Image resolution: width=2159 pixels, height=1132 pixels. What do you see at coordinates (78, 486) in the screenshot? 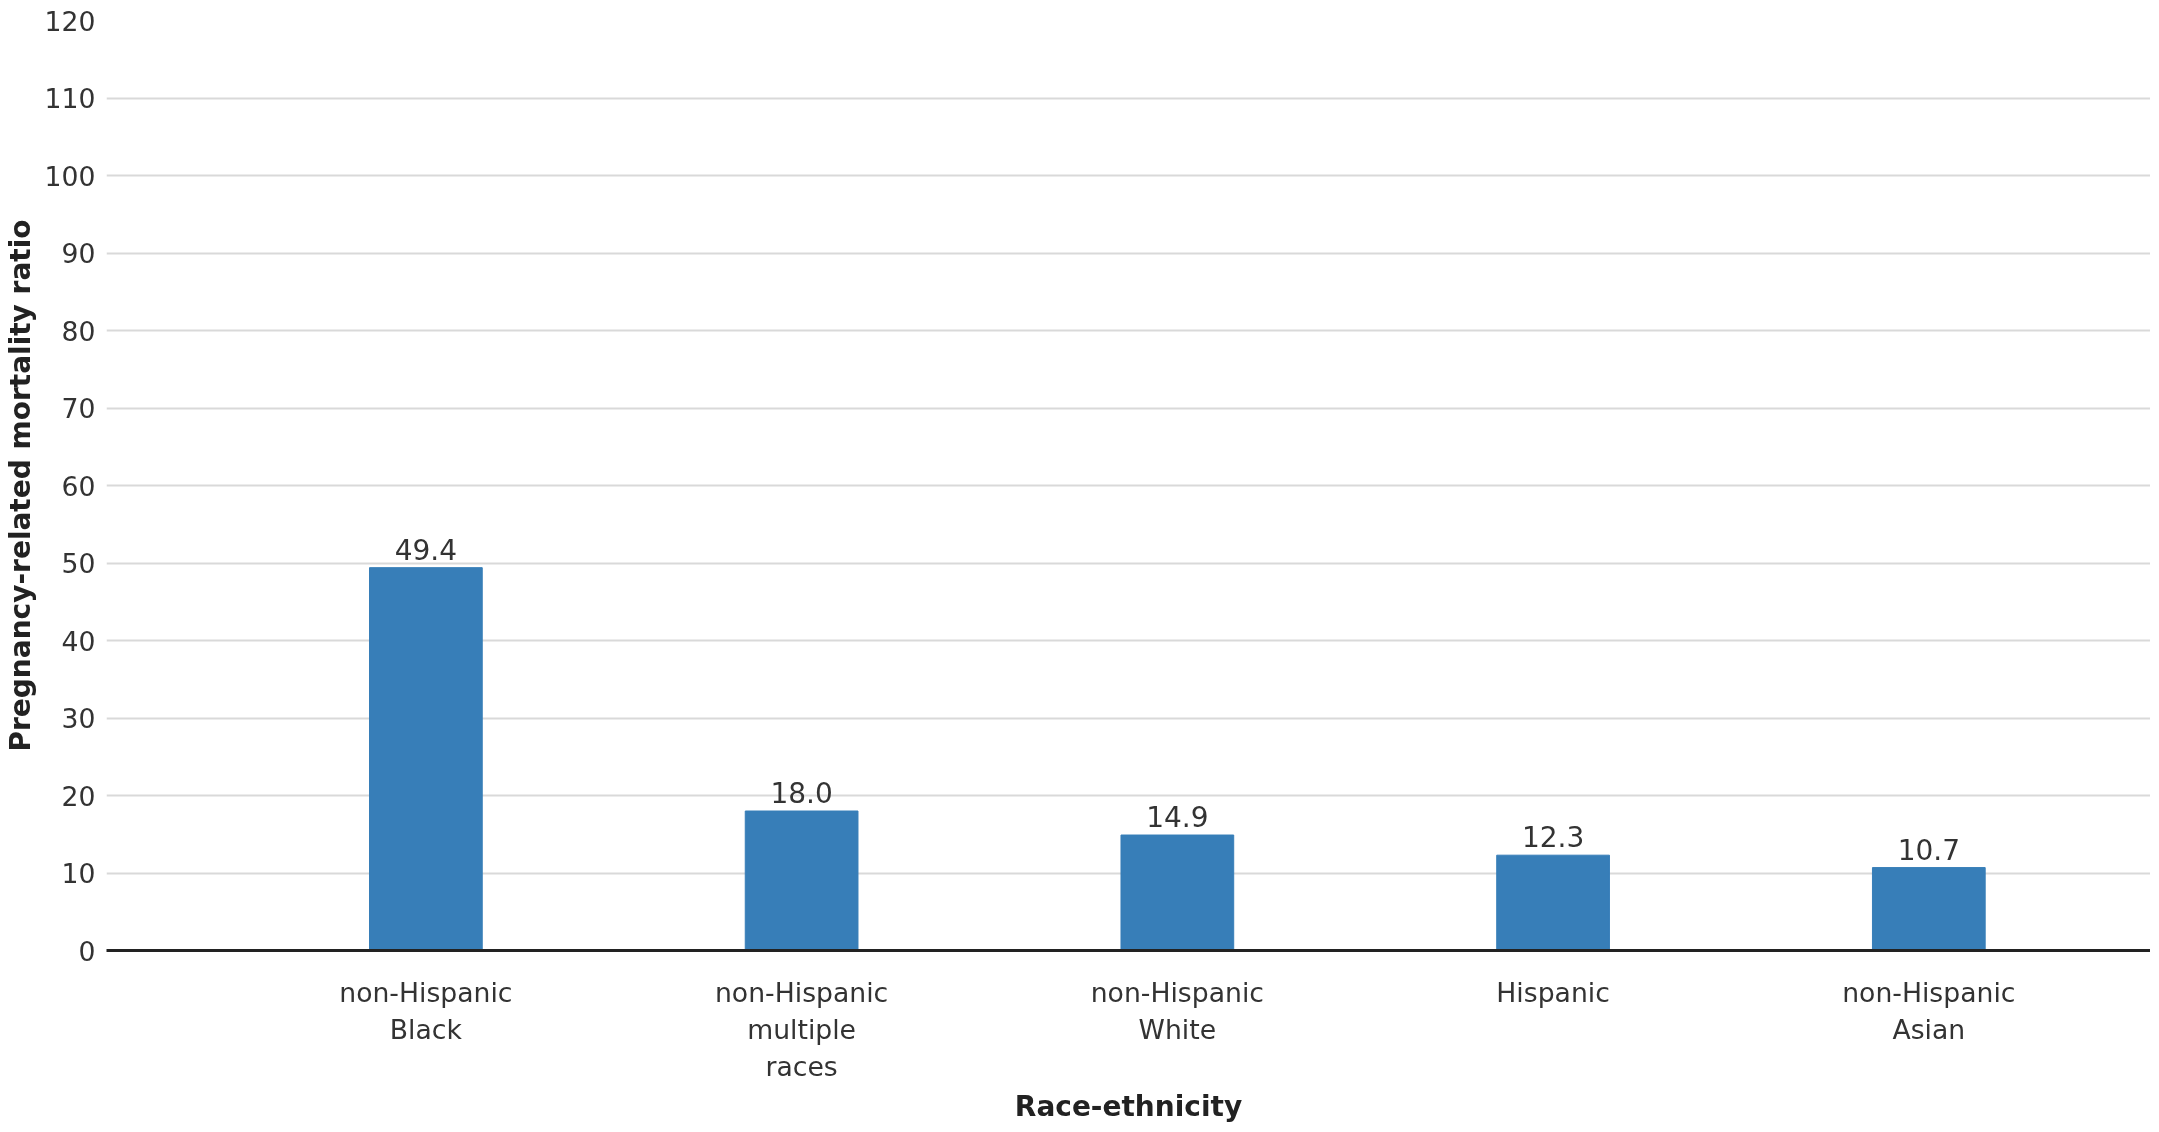
I see `y-tick-label: 60` at bounding box center [78, 486].